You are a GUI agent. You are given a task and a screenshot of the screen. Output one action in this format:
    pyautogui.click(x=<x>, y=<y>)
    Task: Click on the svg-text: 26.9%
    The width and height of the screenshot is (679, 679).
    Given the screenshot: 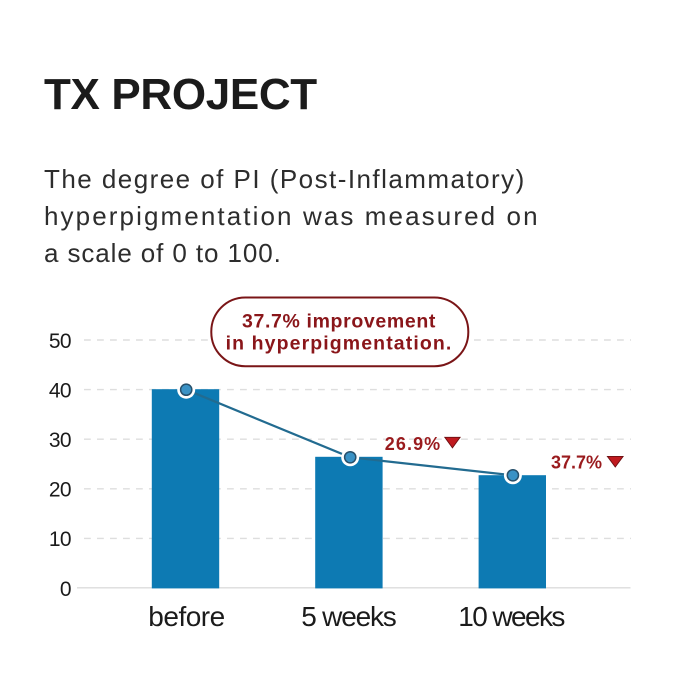 What is the action you would take?
    pyautogui.click(x=413, y=444)
    